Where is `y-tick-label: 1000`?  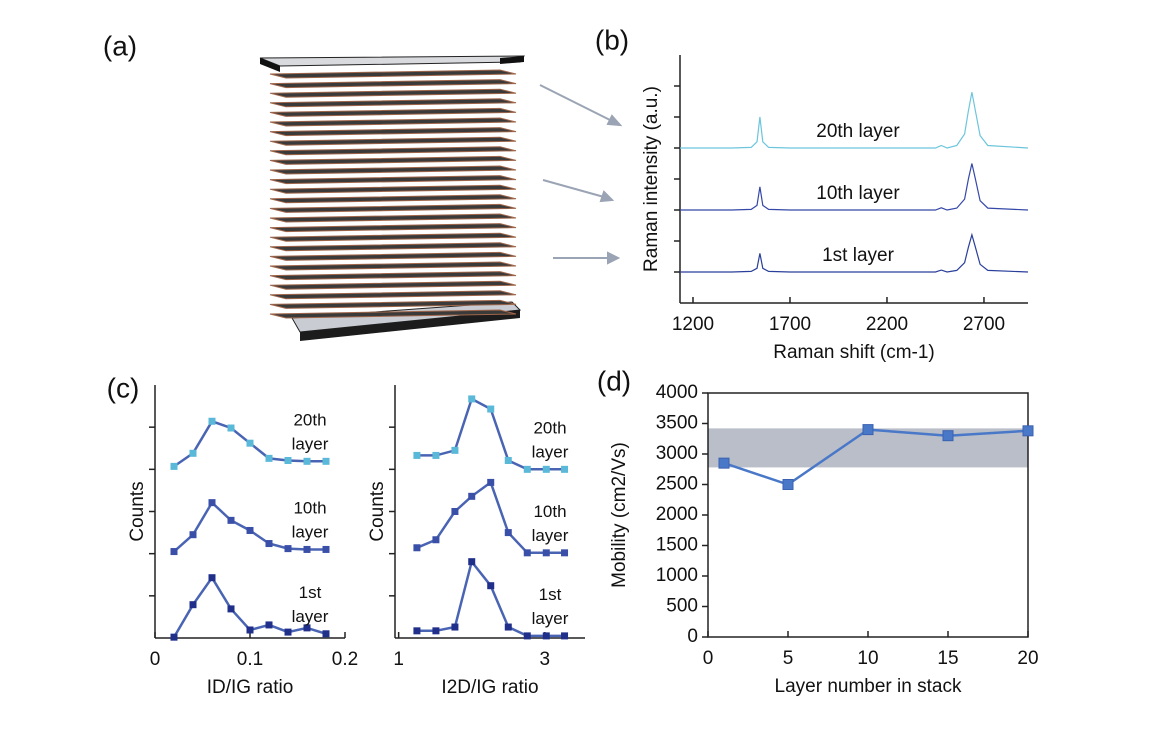
y-tick-label: 1000 is located at coordinates (677, 575).